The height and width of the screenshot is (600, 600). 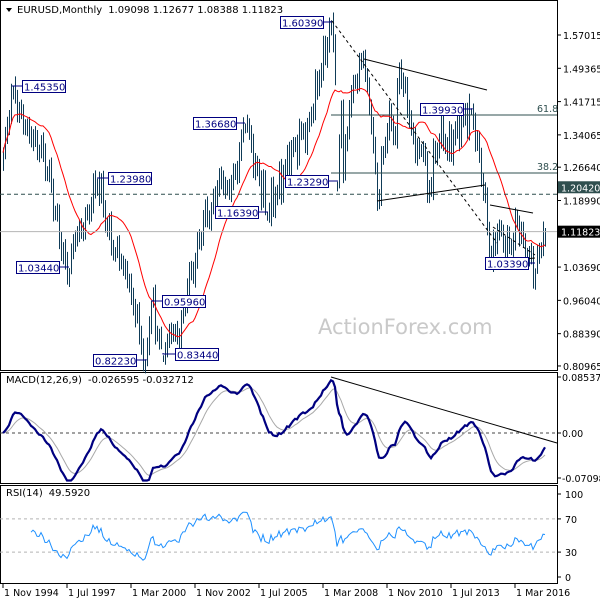 I want to click on macd-title: MACD(12,26,9), so click(x=44, y=380).